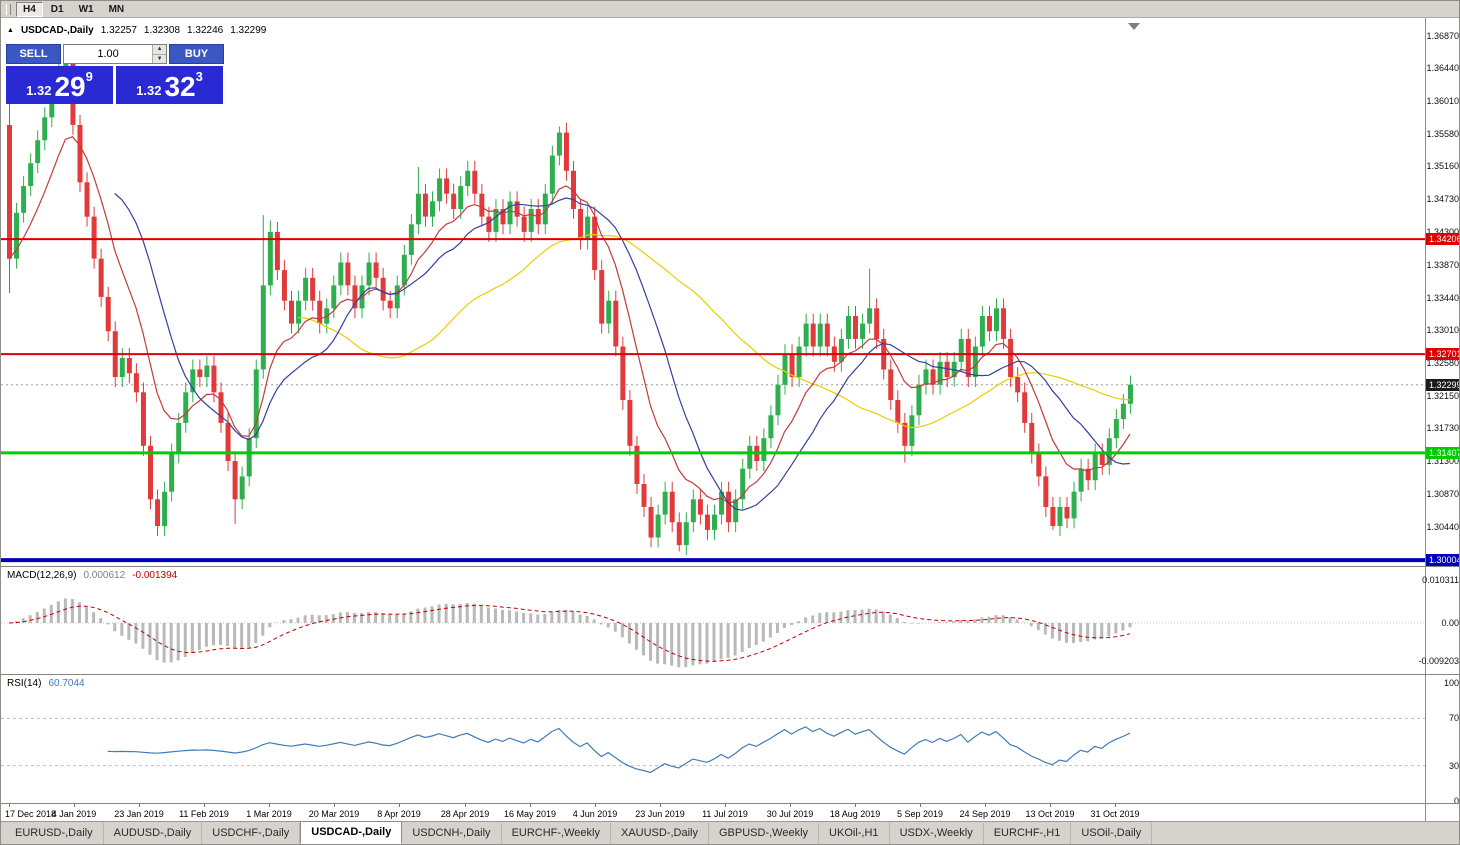 Image resolution: width=1460 pixels, height=845 pixels. What do you see at coordinates (153, 833) in the screenshot?
I see `tab-audusd-daily: AUDUSD-,Daily` at bounding box center [153, 833].